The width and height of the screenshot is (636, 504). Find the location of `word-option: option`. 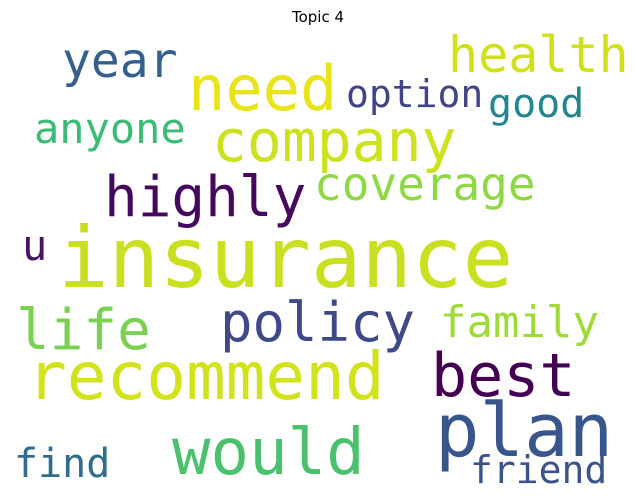

word-option: option is located at coordinates (414, 94).